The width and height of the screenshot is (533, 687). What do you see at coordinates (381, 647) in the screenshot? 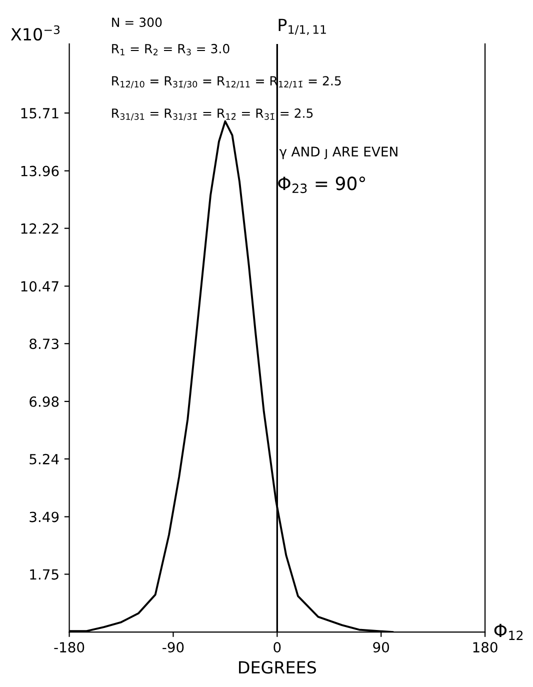
I see `x-tick-label: 90` at bounding box center [381, 647].